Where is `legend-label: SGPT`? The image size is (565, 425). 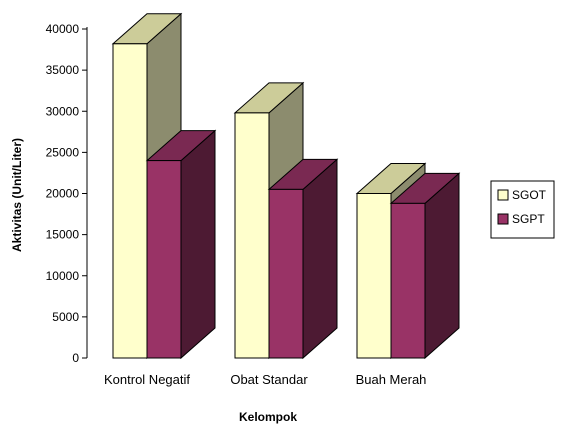
legend-label: SGPT is located at coordinates (528, 219).